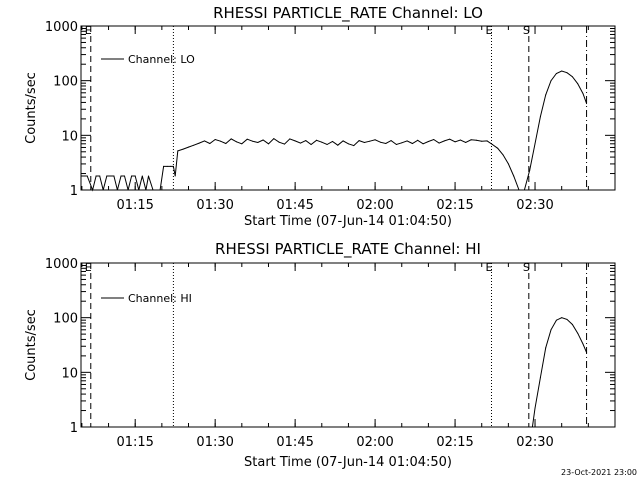  I want to click on chart-title: RHESSI PARTICLE_RATE Channel: LO, so click(348, 13).